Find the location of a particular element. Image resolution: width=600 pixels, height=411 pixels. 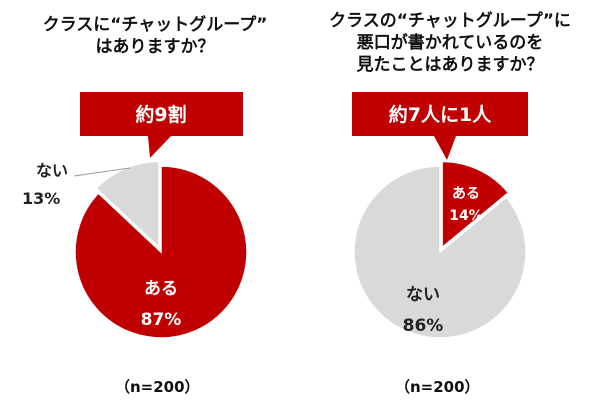

sample-size-2: （n=200） is located at coordinates (437, 387).